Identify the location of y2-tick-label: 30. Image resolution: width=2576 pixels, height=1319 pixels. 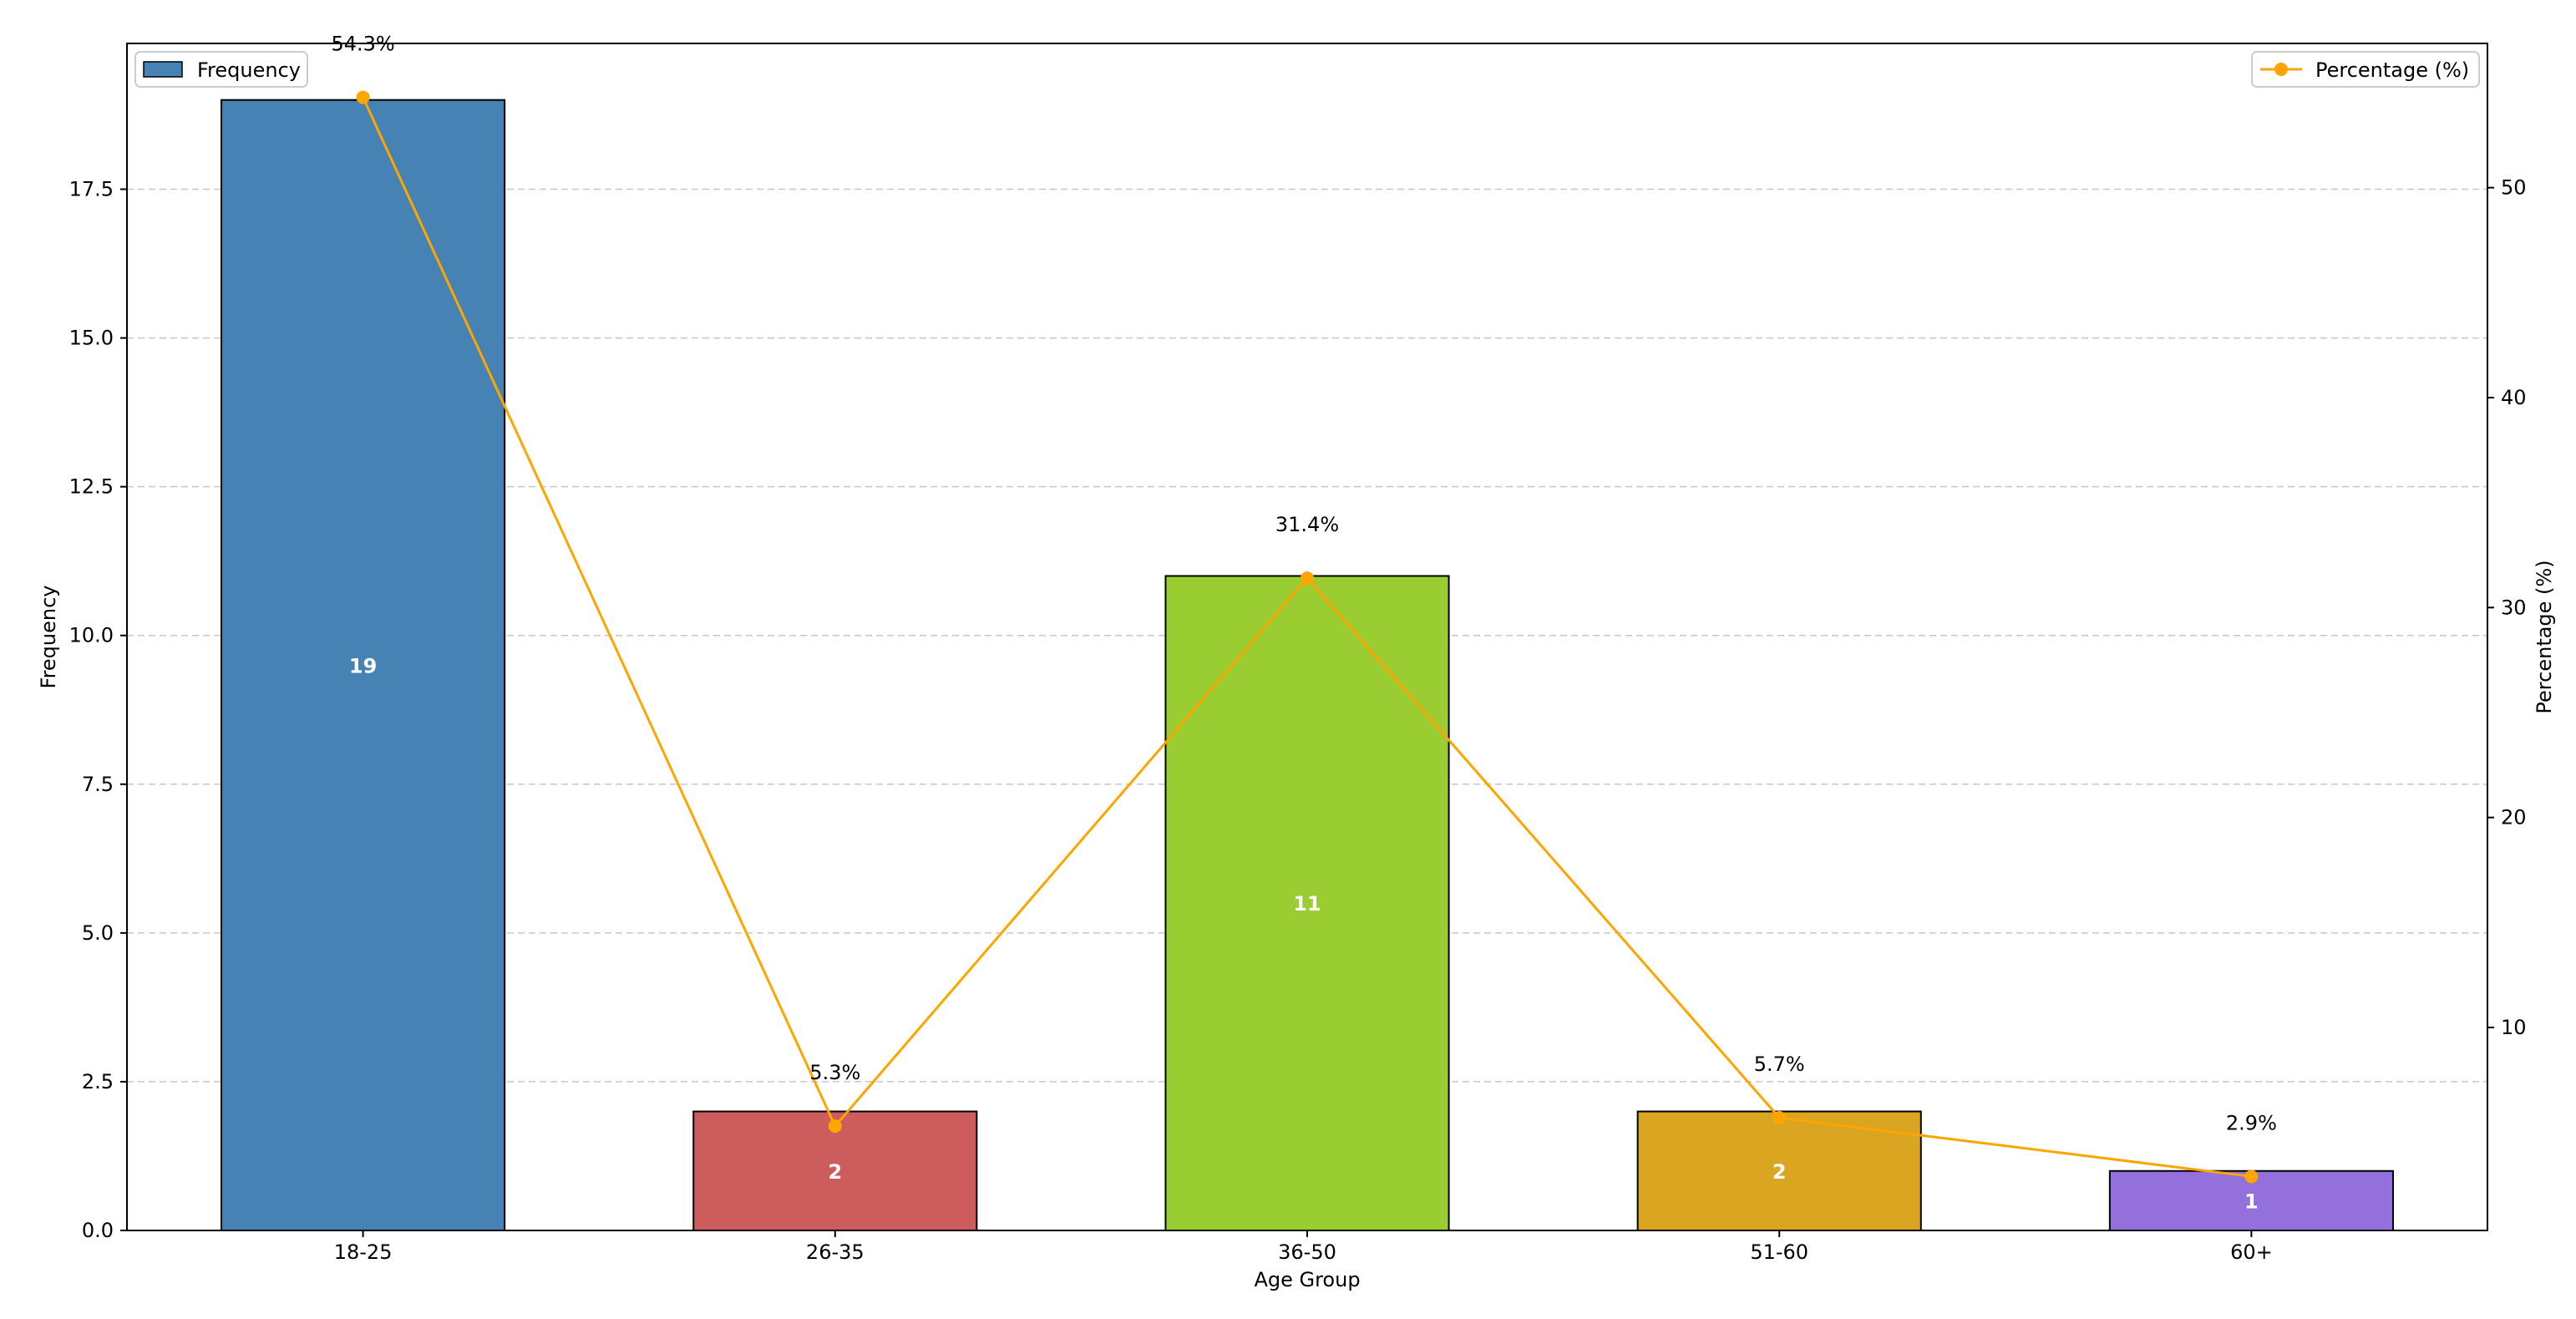
(2514, 607).